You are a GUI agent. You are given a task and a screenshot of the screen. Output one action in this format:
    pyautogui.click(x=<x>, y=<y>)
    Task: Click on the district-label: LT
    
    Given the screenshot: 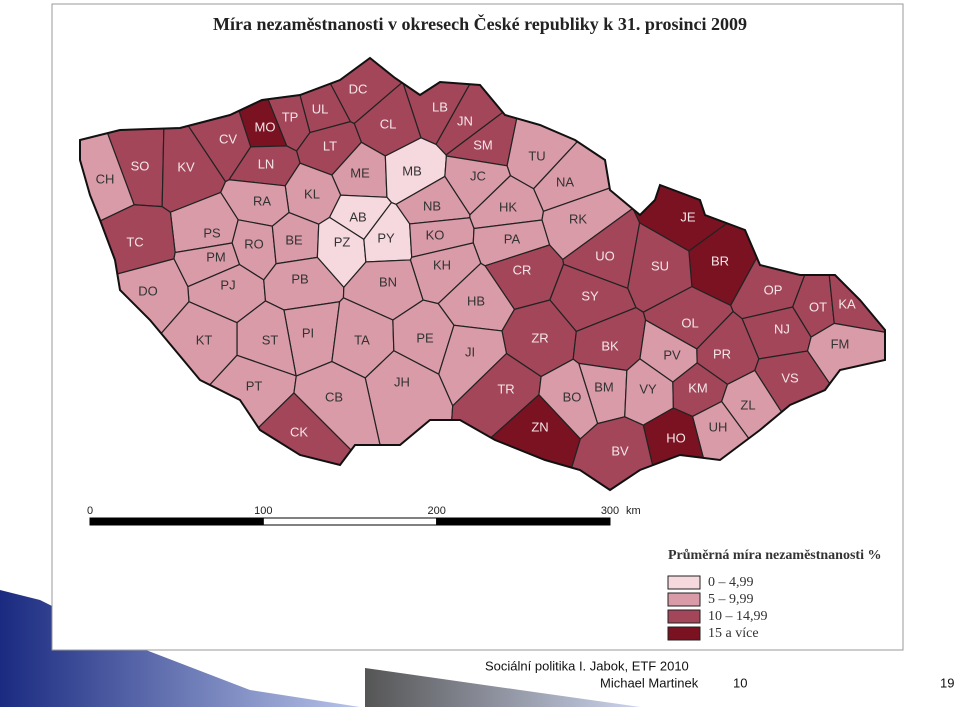 What is the action you would take?
    pyautogui.click(x=330, y=145)
    